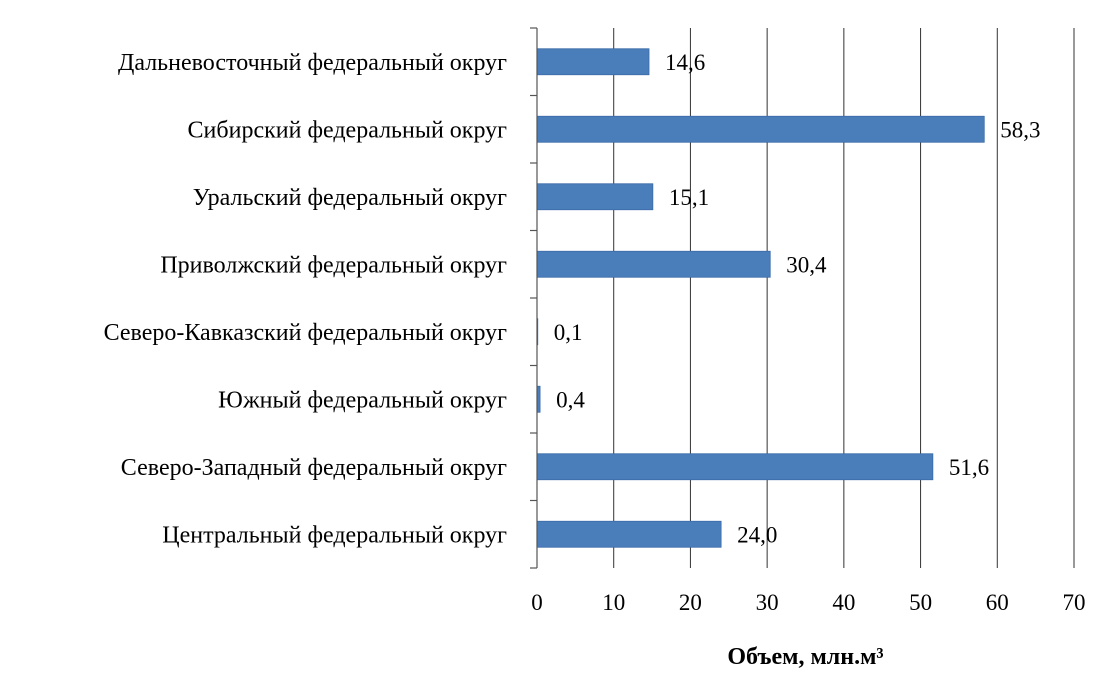 This screenshot has width=1118, height=689. I want to click on category-label-5: Южный федеральный округ, so click(362, 400).